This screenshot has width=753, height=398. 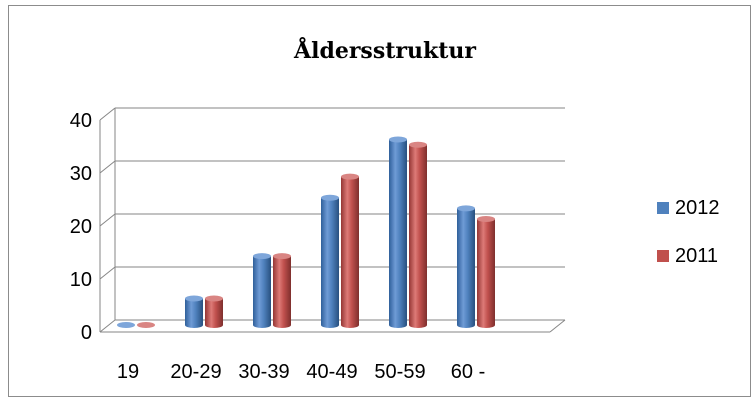 What do you see at coordinates (696, 256) in the screenshot?
I see `legend-label-2011: 2011` at bounding box center [696, 256].